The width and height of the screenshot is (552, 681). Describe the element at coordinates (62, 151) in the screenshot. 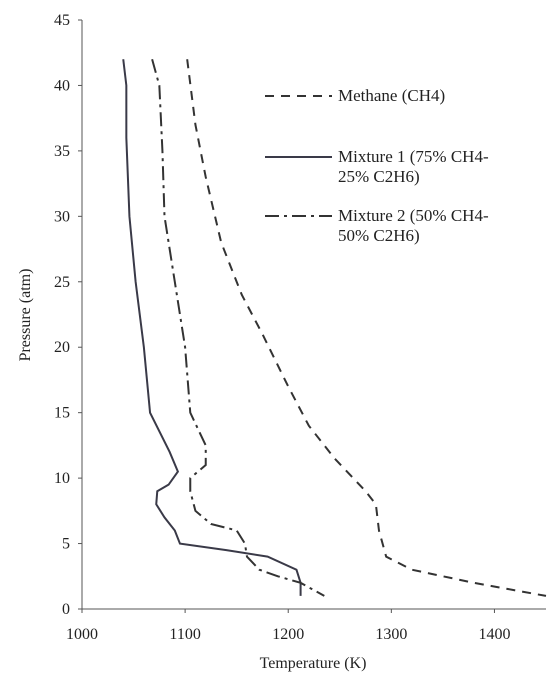

I see `y-tick-label: 35` at that location.